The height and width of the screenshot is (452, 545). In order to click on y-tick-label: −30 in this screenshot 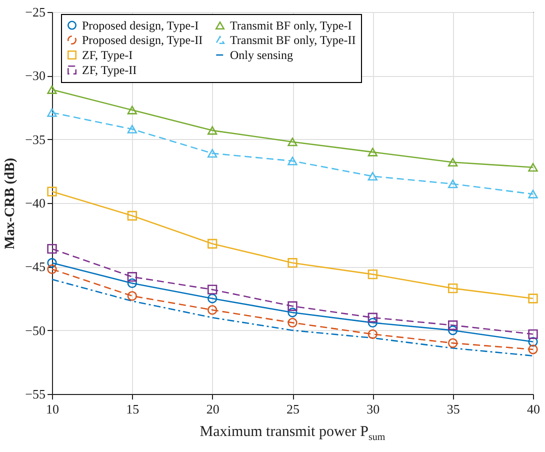, I will do `click(35, 76)`.